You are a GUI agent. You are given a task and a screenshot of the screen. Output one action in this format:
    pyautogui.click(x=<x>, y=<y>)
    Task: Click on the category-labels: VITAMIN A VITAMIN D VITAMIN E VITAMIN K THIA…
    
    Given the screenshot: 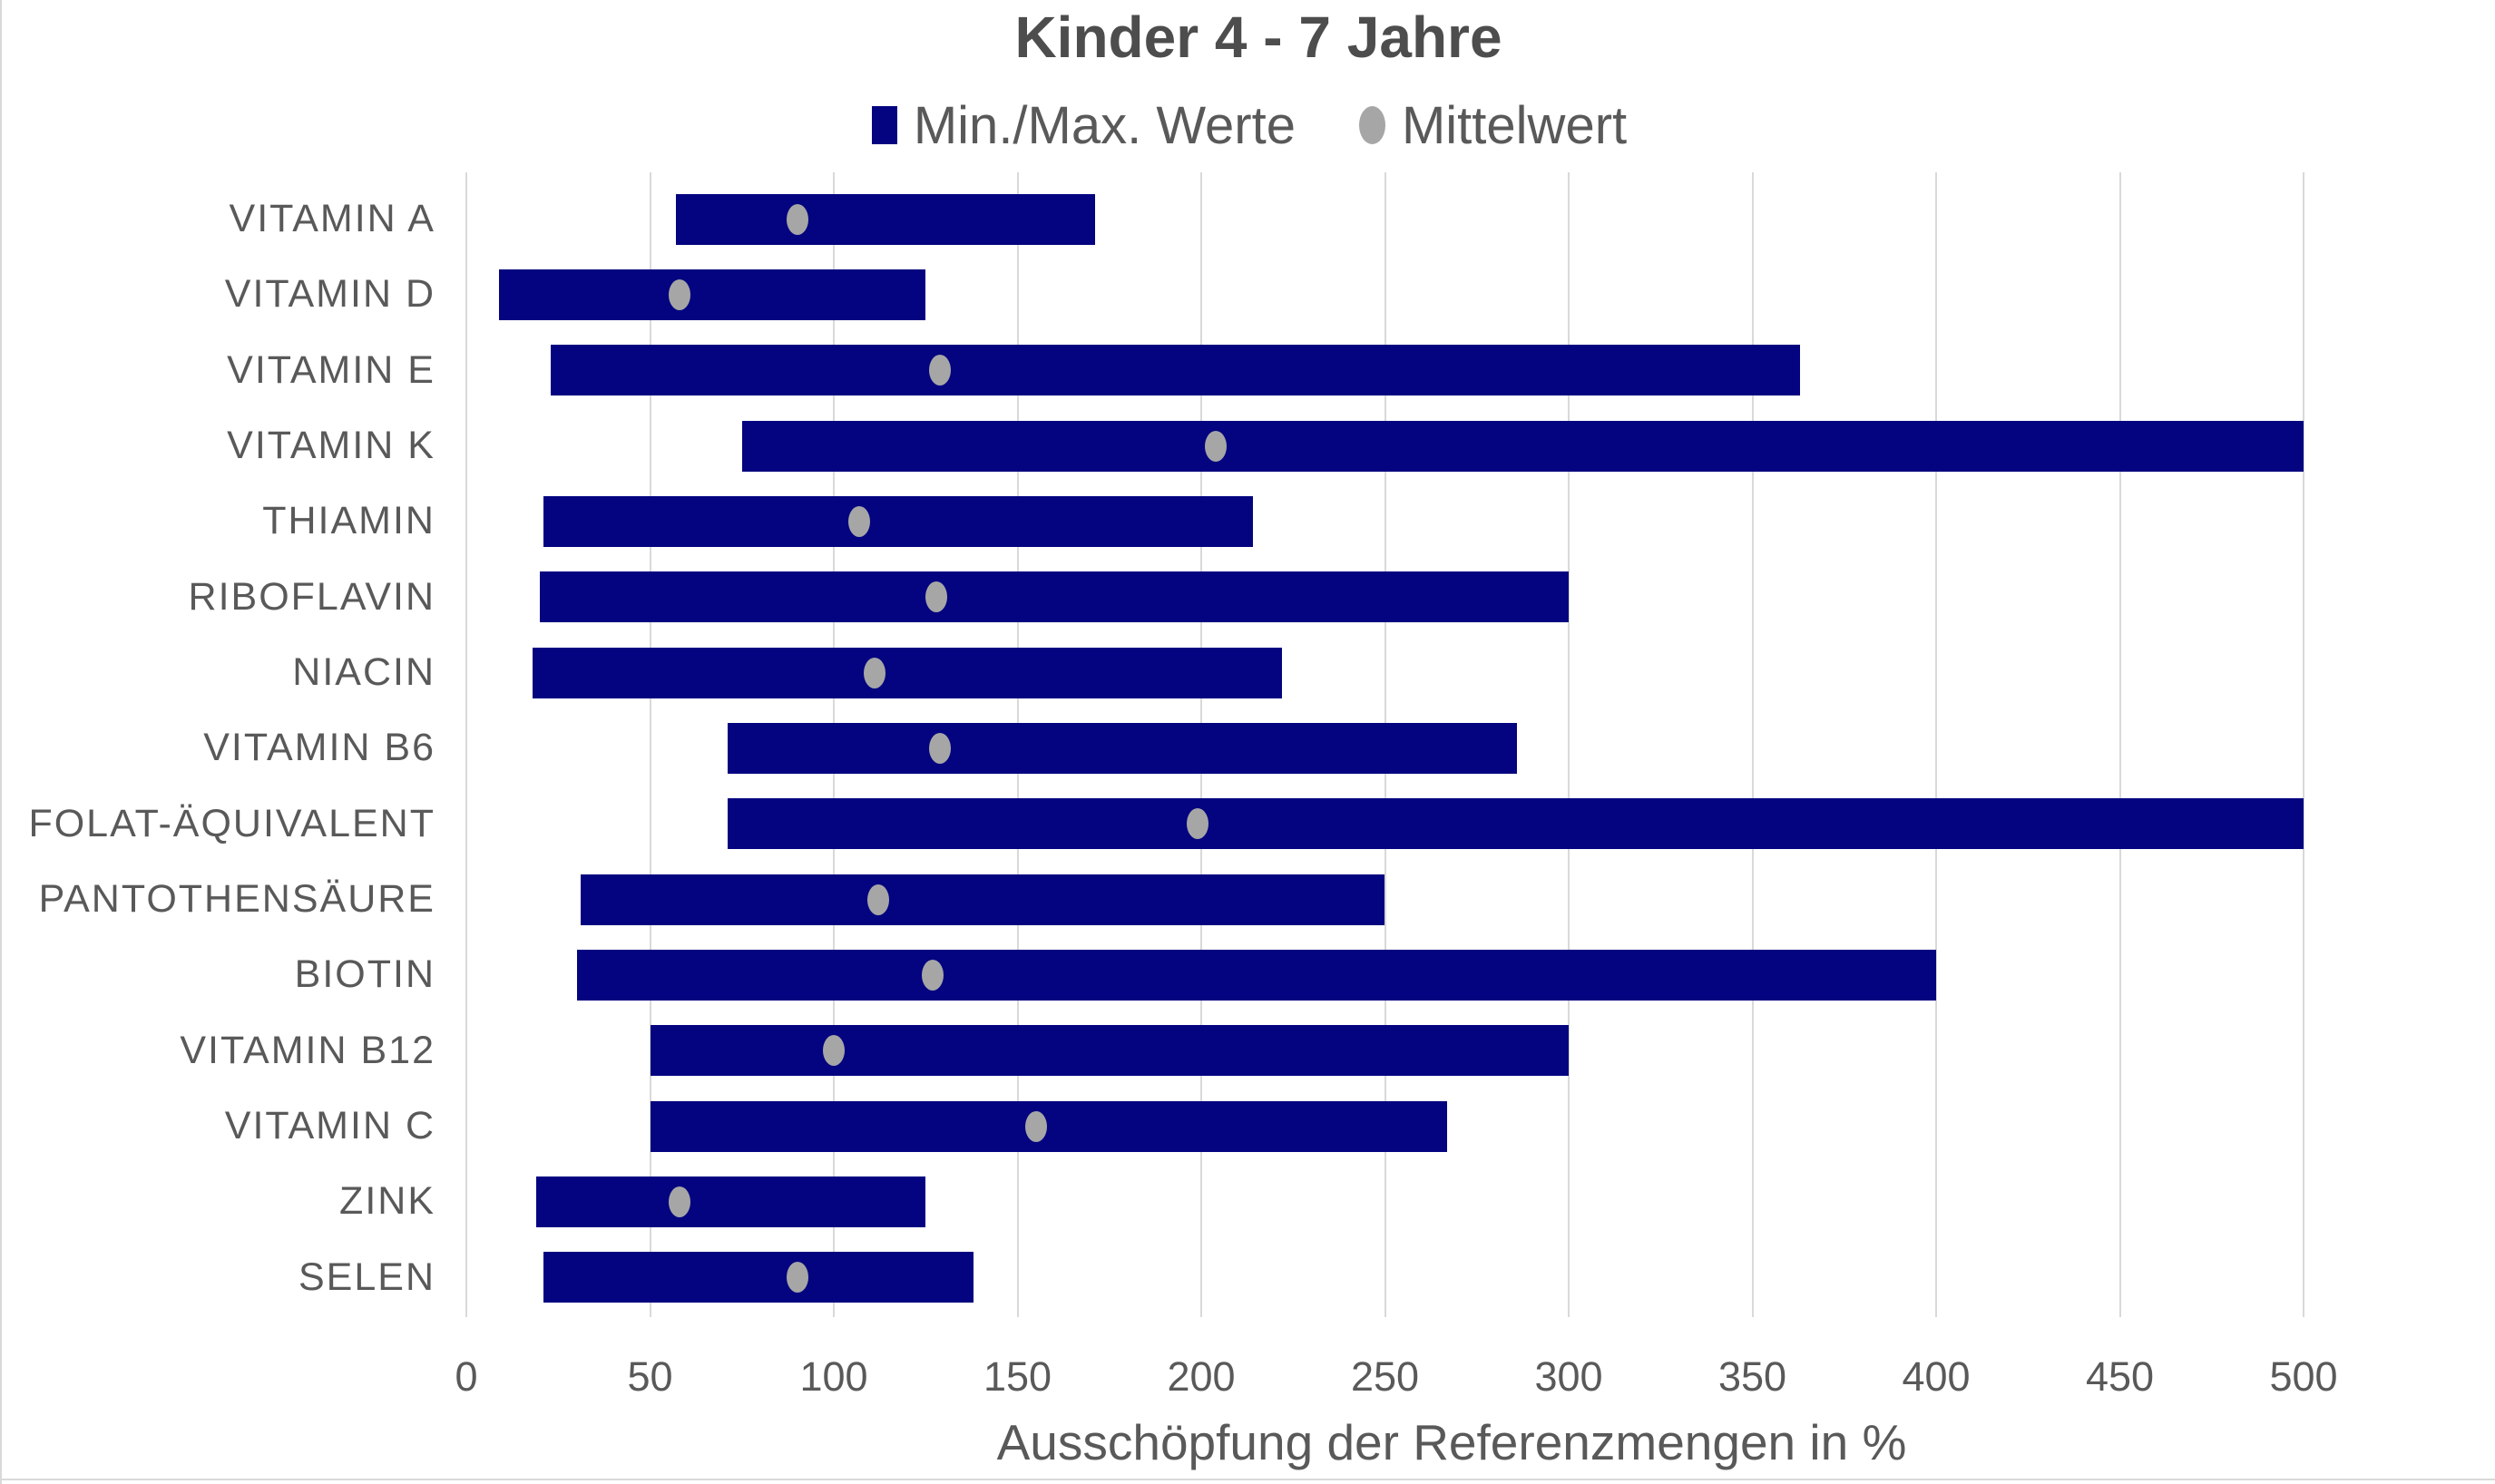 What is the action you would take?
    pyautogui.click(x=218, y=748)
    